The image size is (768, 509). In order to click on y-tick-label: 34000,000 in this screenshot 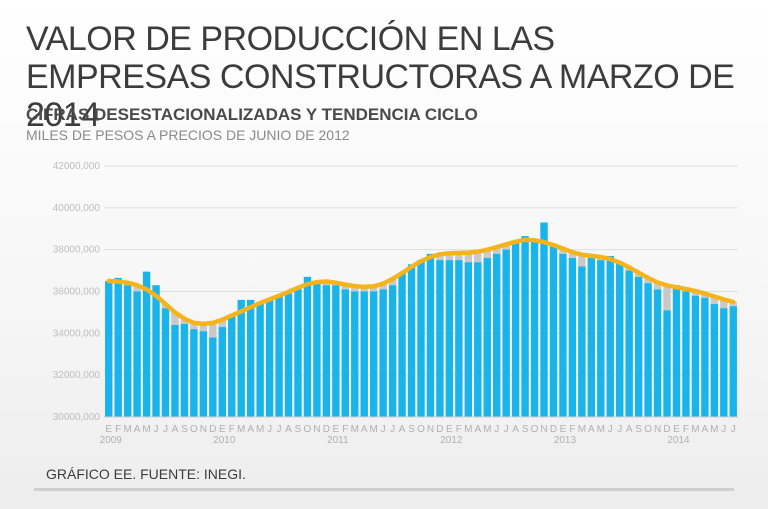, I will do `click(77, 333)`.